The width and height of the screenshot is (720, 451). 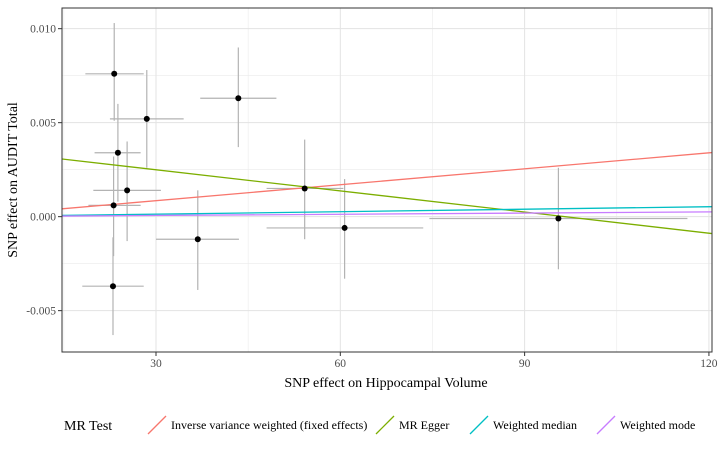 I want to click on y-axis-ticks: -0.005 0.000 0.005 0.010, so click(x=44, y=171).